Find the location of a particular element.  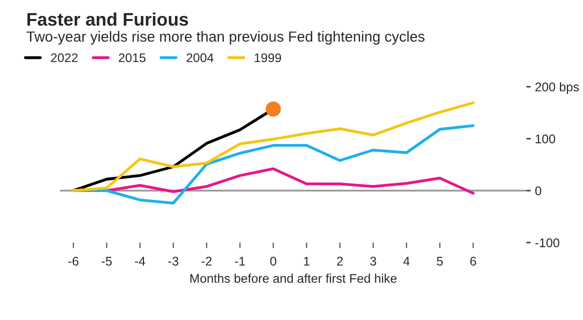

x-tick-label: -4 is located at coordinates (140, 261).